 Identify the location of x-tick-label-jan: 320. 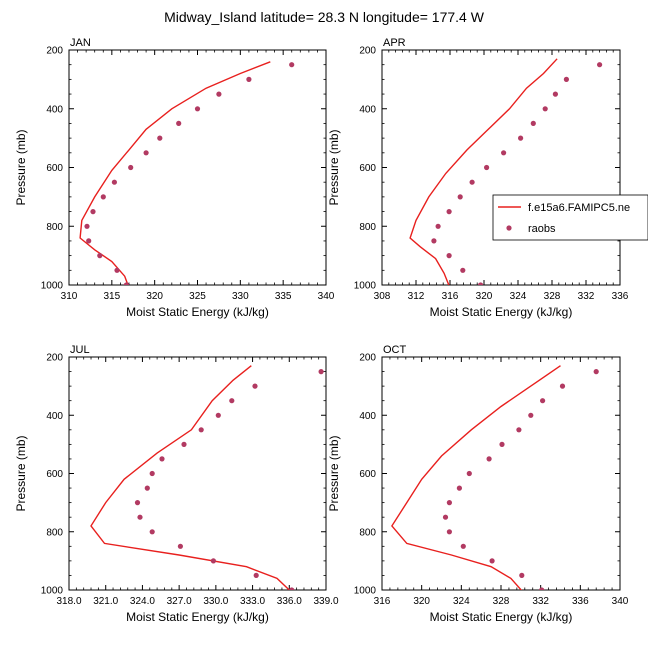
(154, 296).